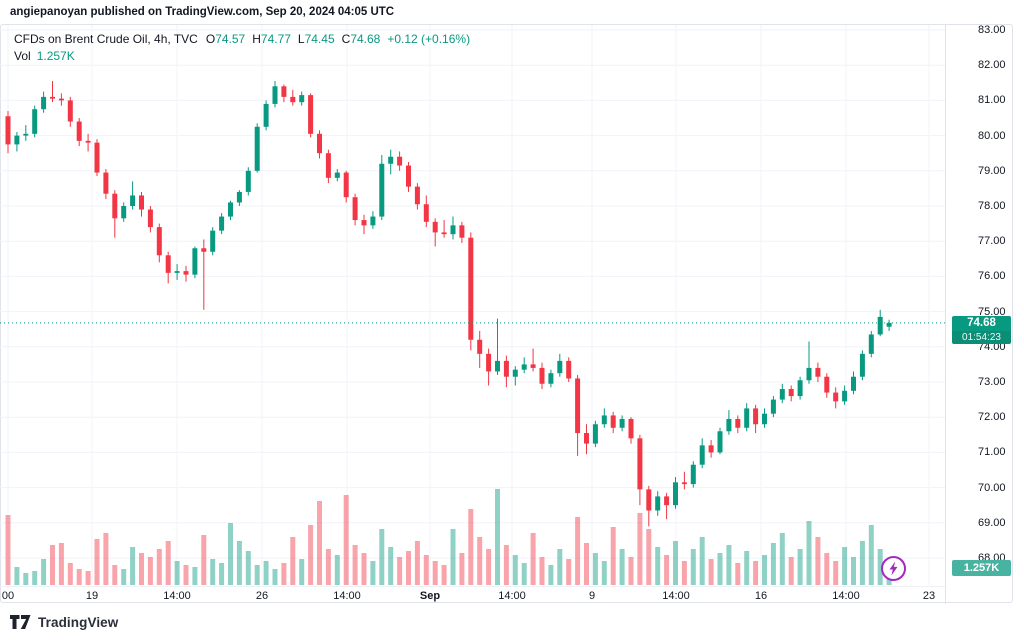 This screenshot has height=641, width=1024. I want to click on price-scale-label: 76.00, so click(992, 276).